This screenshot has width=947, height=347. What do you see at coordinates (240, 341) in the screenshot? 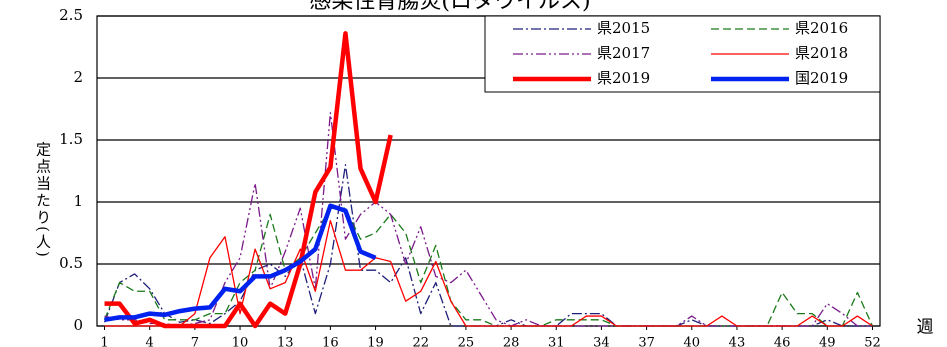
I see `x-tick-label: 10` at bounding box center [240, 341].